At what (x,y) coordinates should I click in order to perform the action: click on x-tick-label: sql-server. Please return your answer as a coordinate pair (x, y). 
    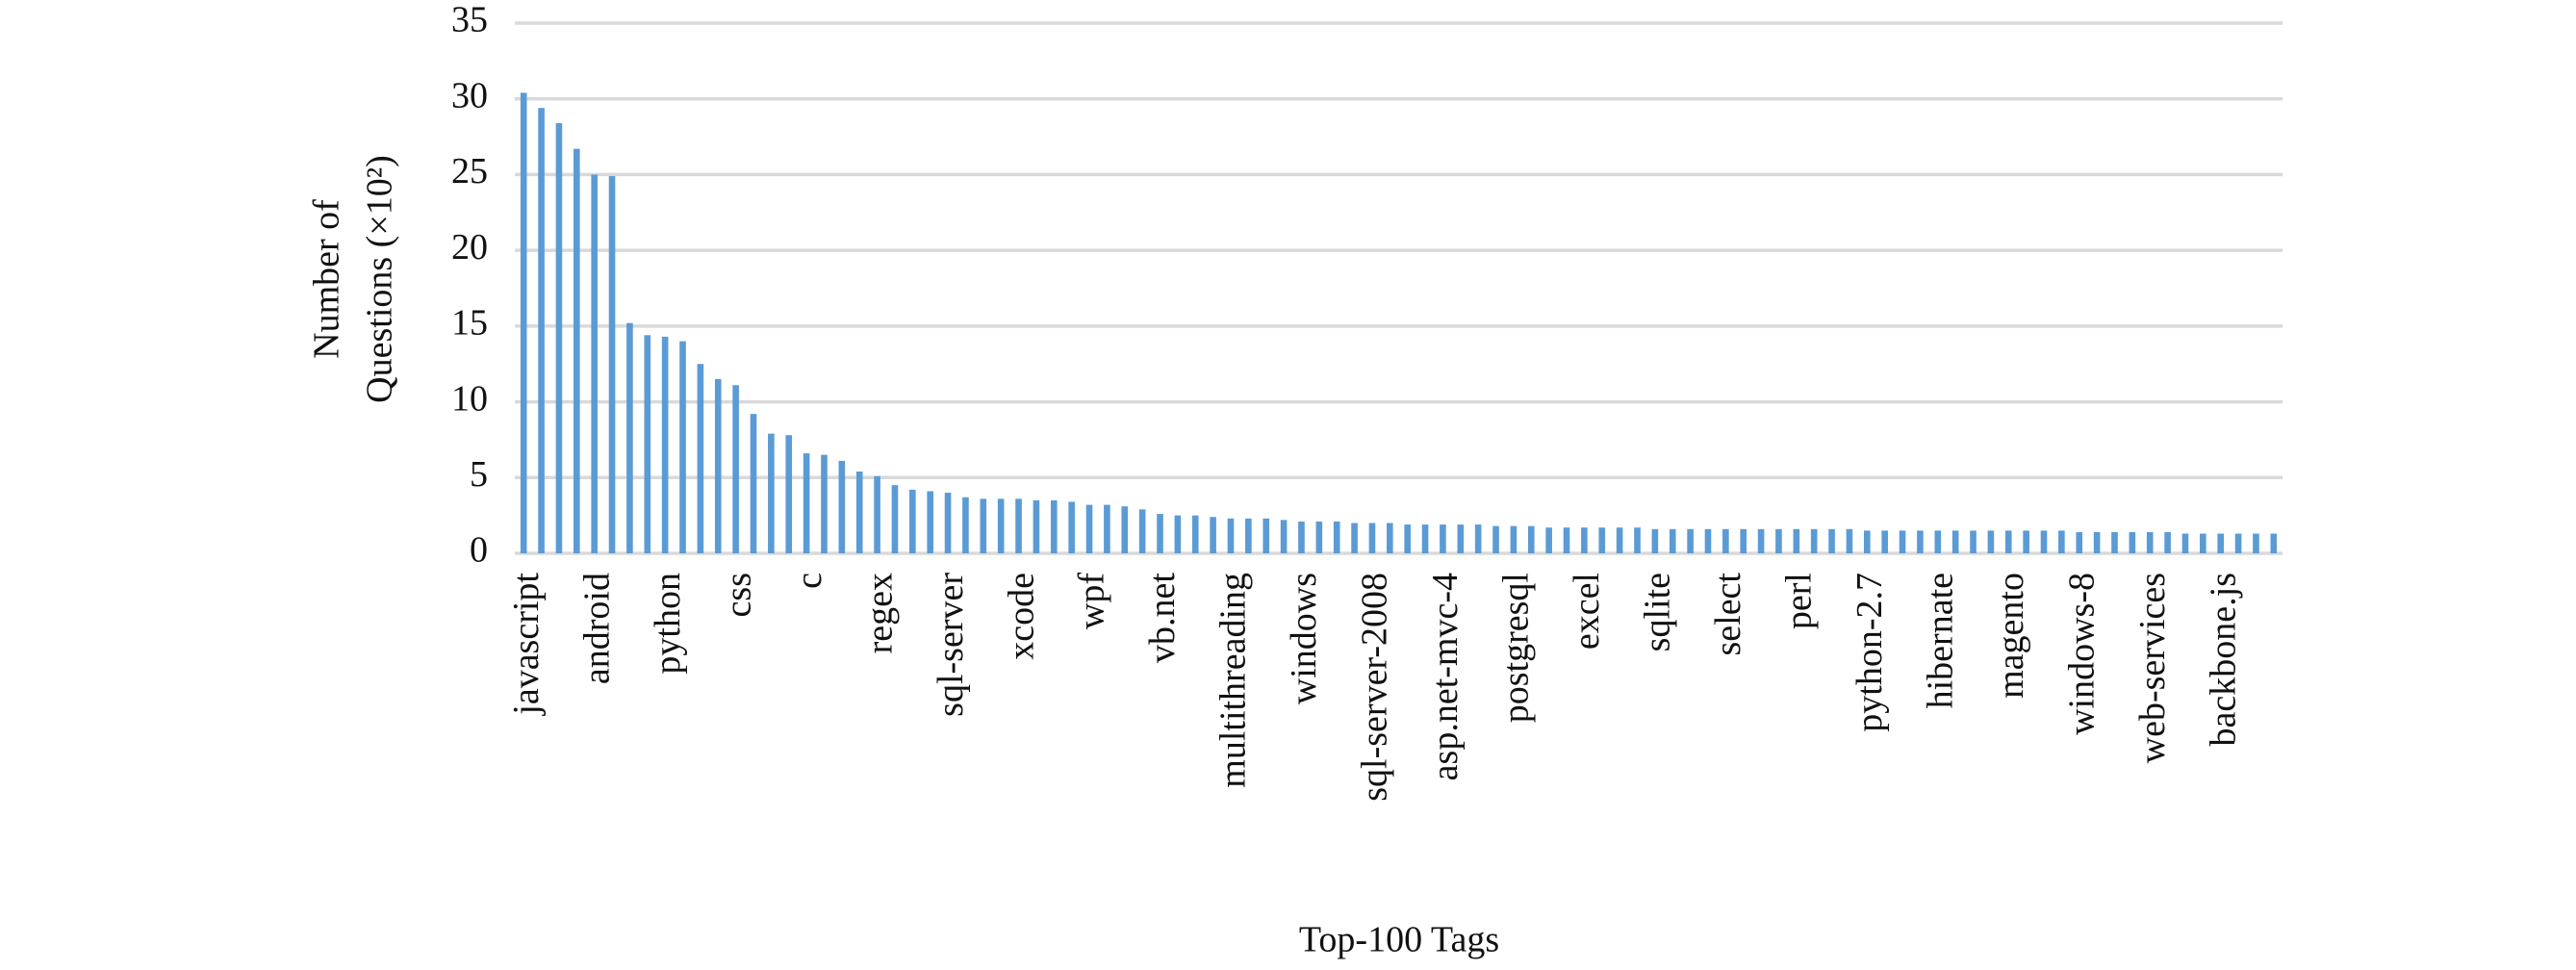
    Looking at the image, I should click on (951, 645).